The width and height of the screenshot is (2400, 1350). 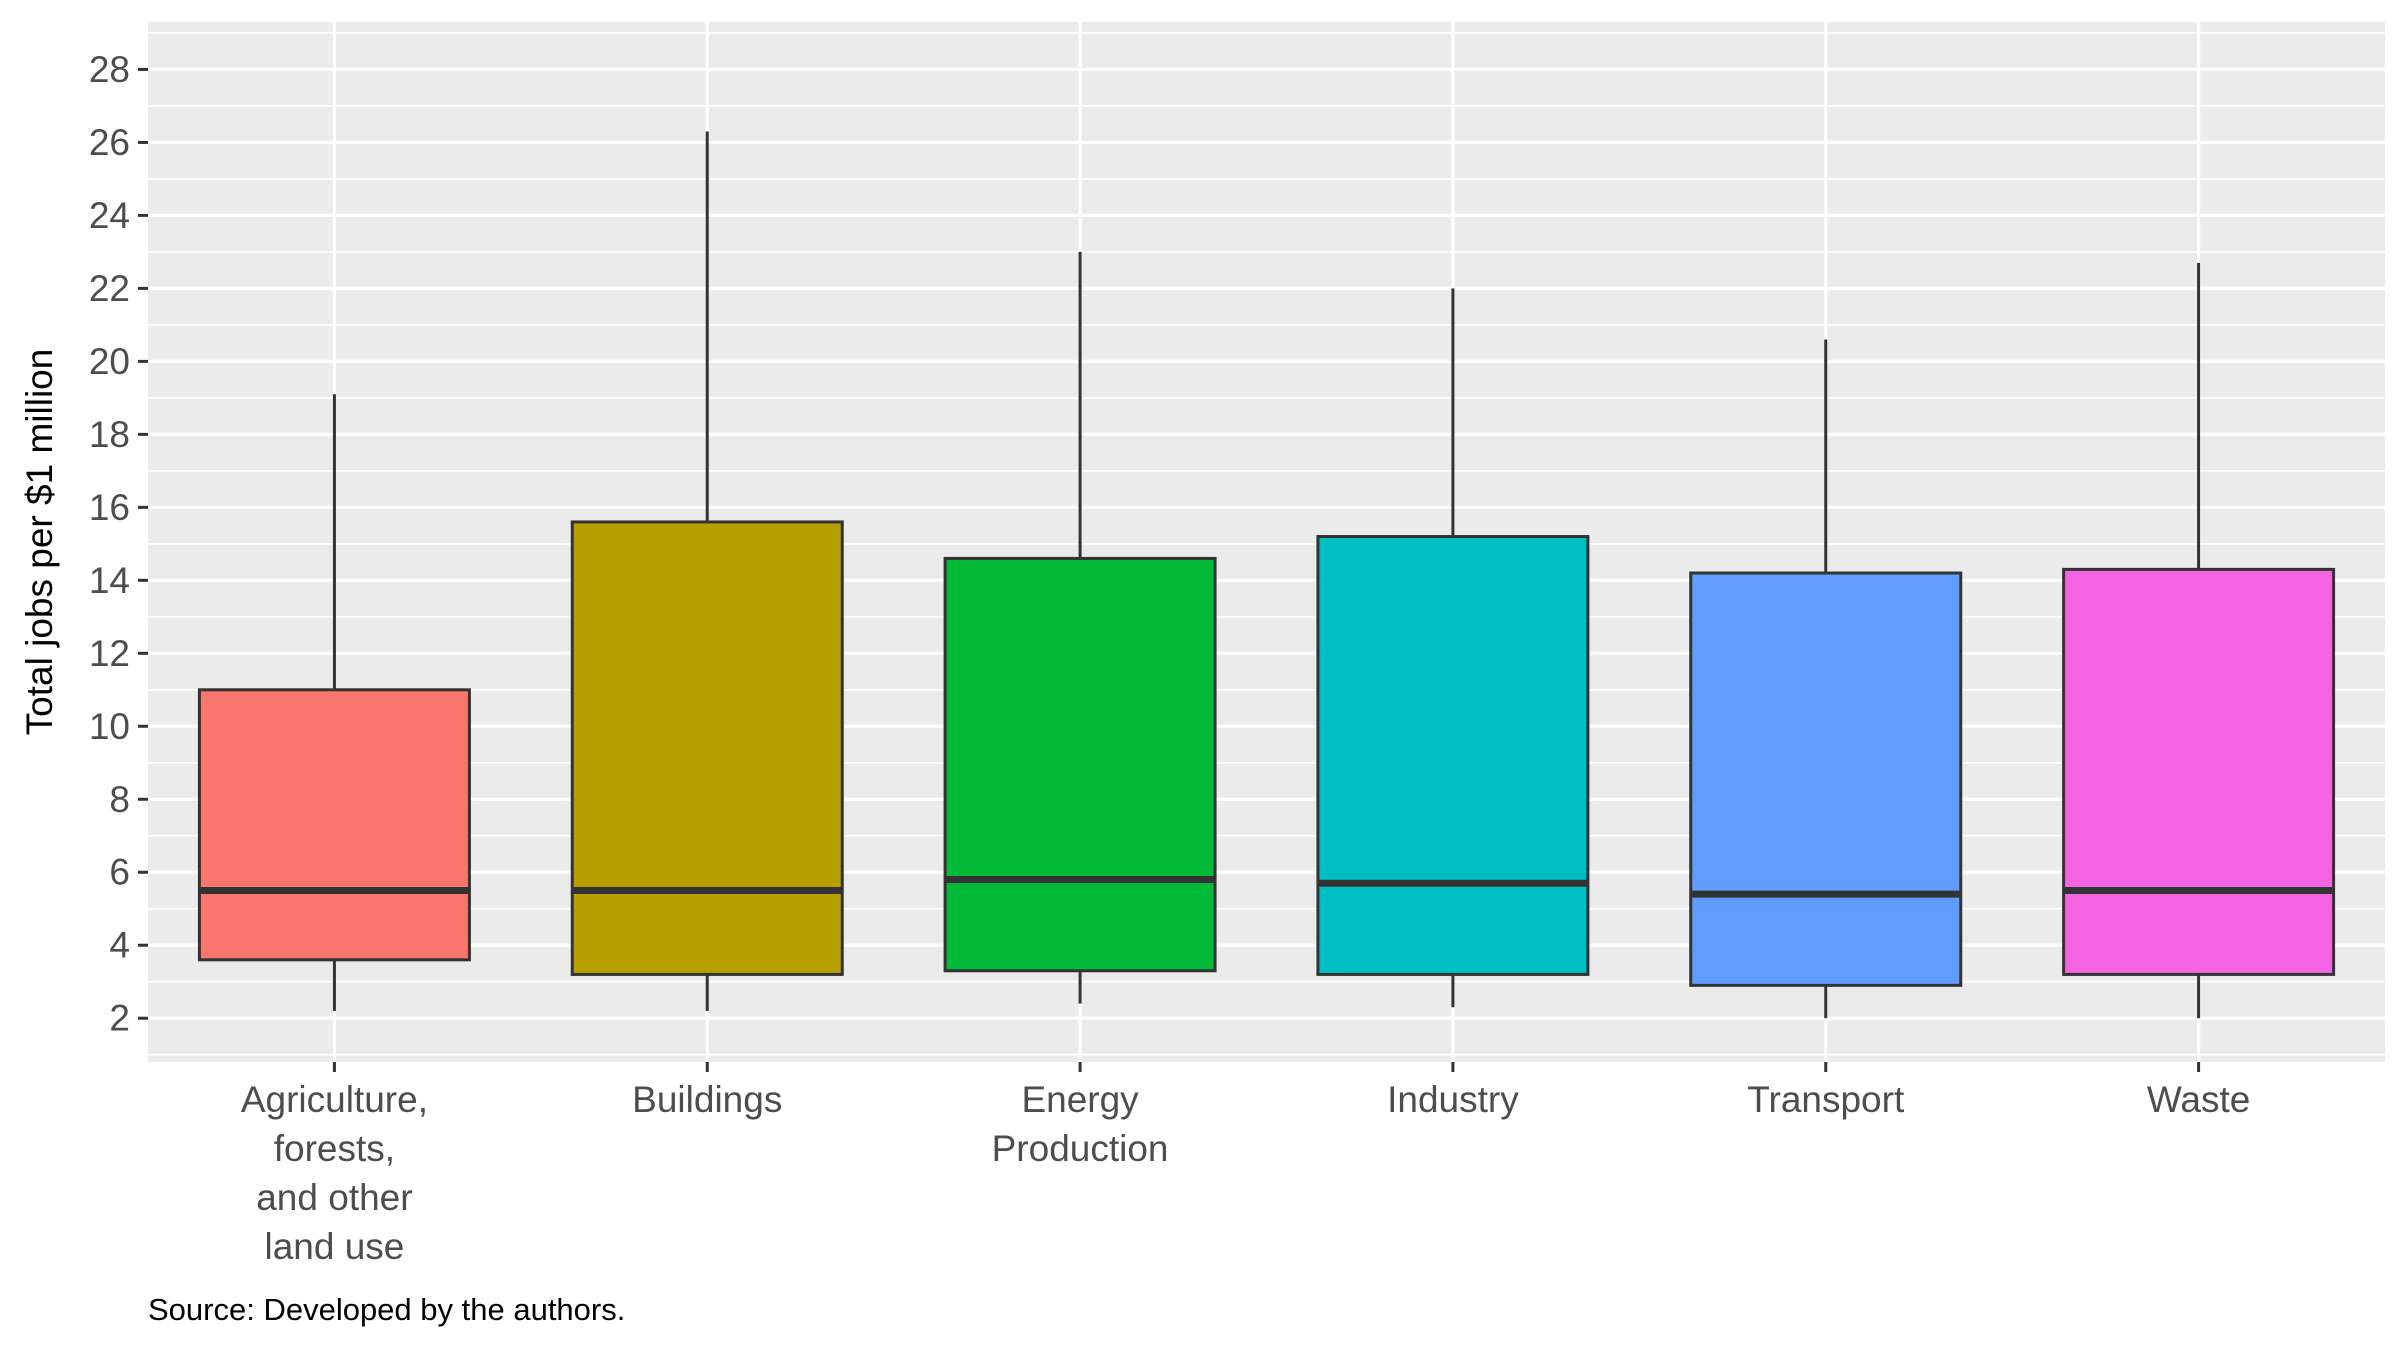 I want to click on x-tick-label-line: Buildings, so click(x=707, y=1099).